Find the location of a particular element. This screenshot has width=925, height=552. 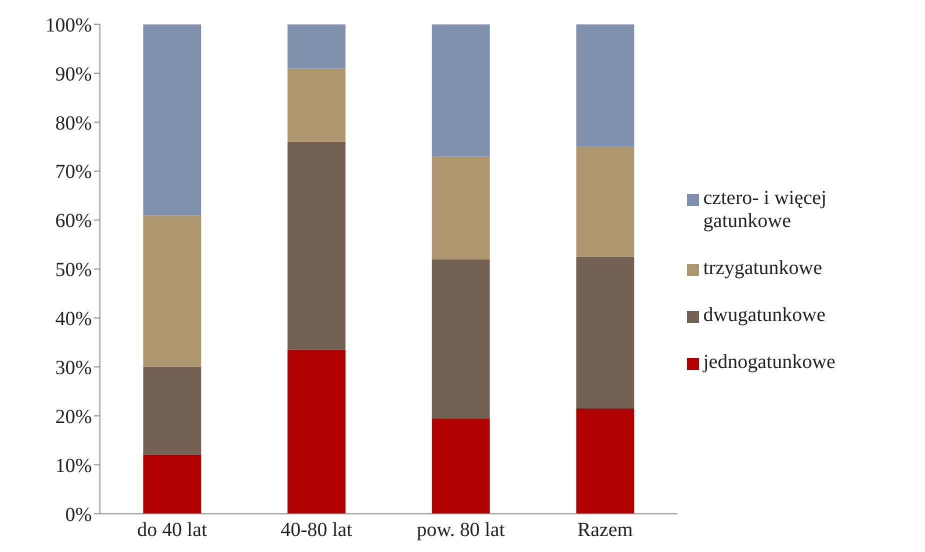

y-tick-label: 60% is located at coordinates (73, 221).